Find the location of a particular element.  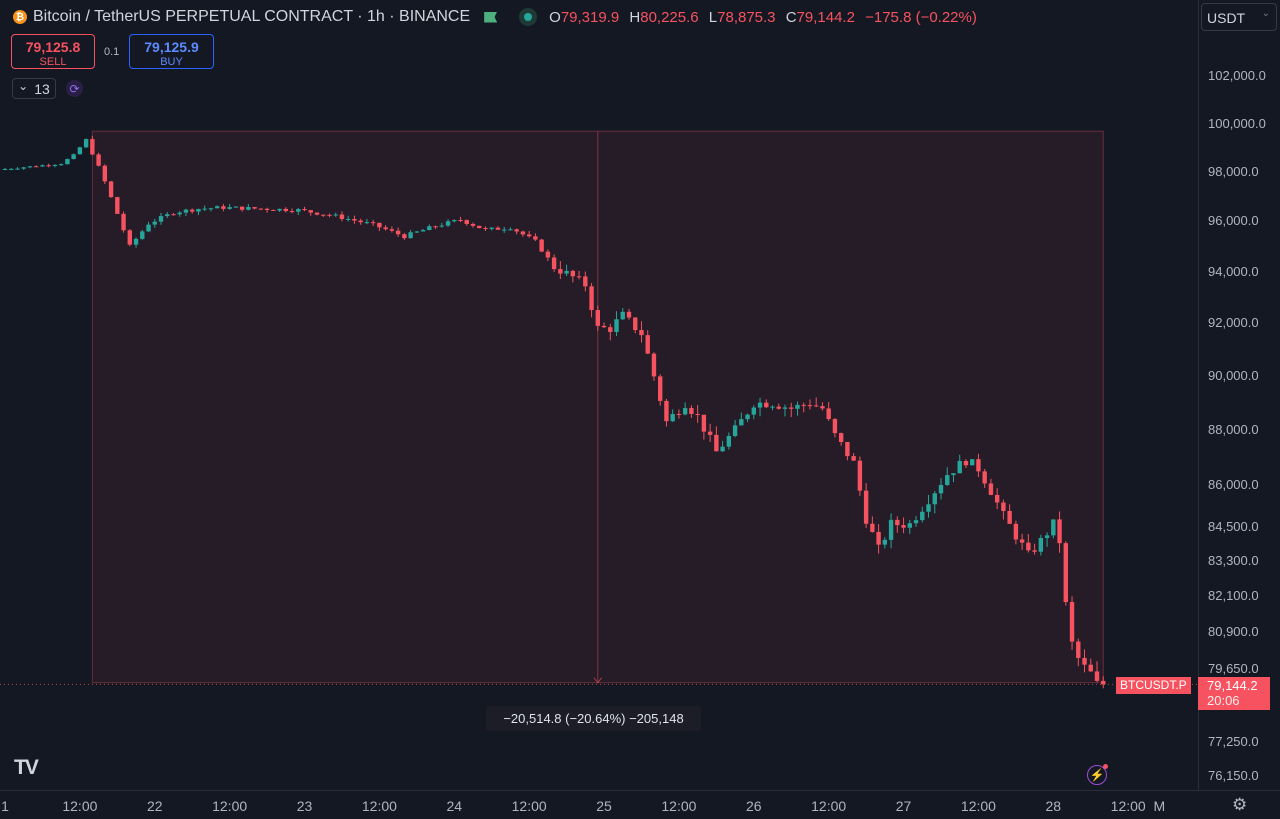

price-axis-label: 88,000.0 is located at coordinates (1233, 429).